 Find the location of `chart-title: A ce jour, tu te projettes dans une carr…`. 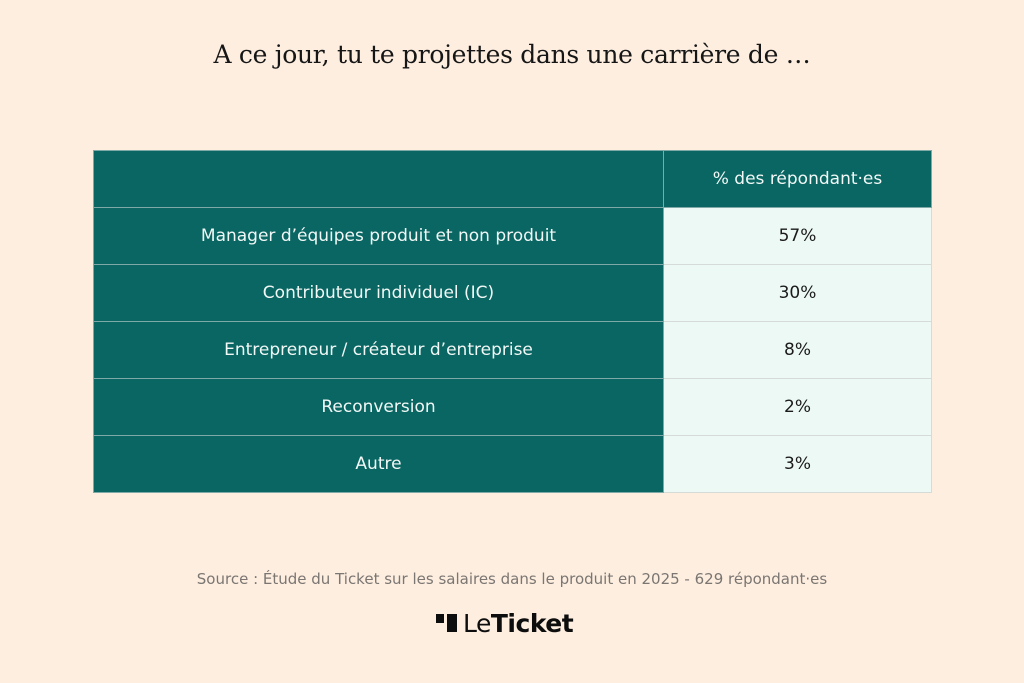

chart-title: A ce jour, tu te projettes dans une carr… is located at coordinates (512, 54).